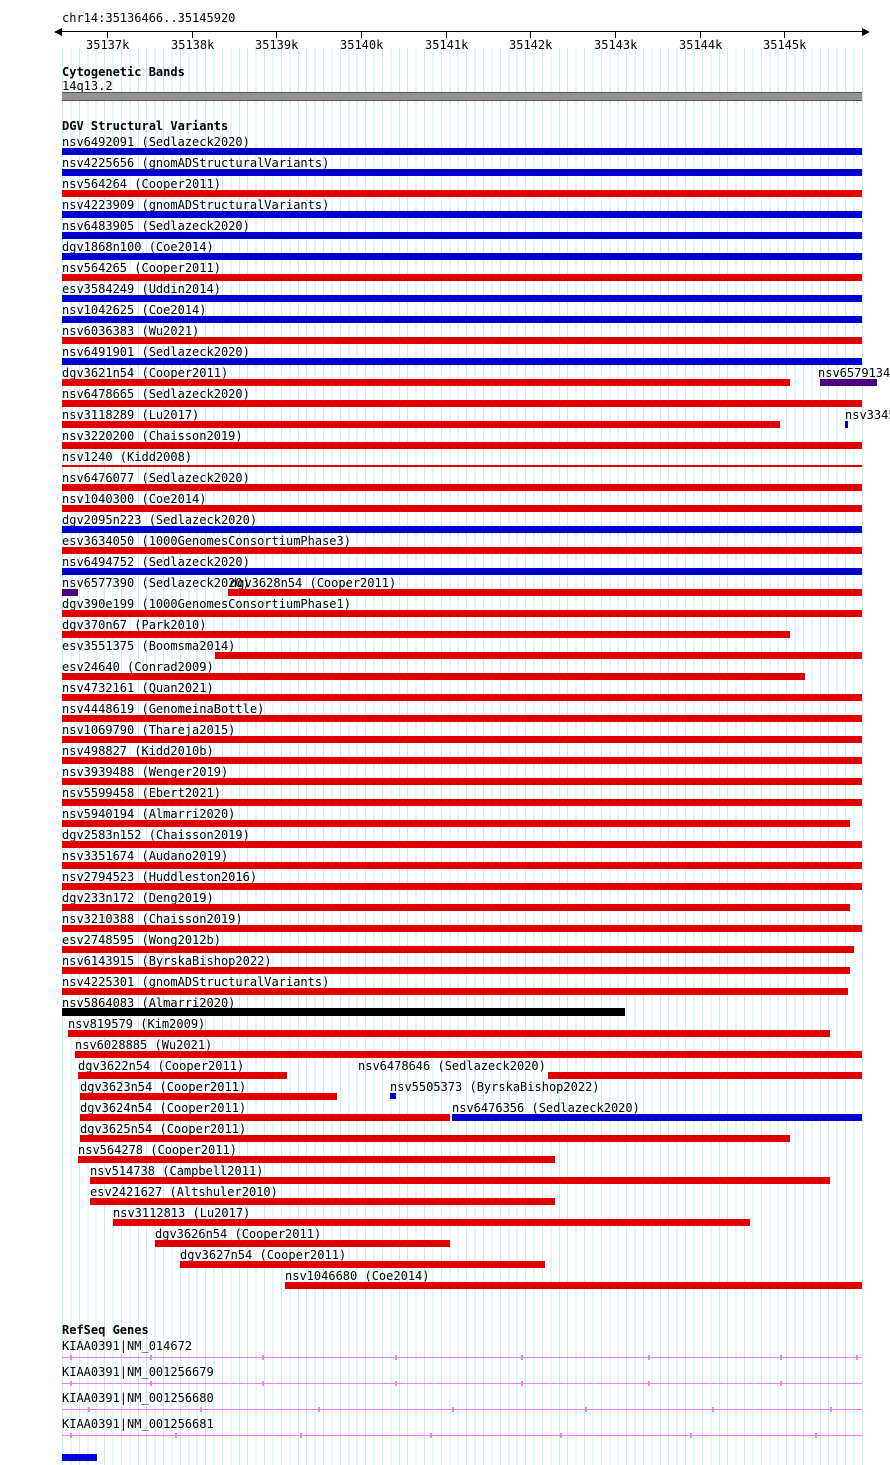 The image size is (890, 1465). I want to click on variant-label: nsv5505373 (ByrskaBishop2022), so click(495, 1087).